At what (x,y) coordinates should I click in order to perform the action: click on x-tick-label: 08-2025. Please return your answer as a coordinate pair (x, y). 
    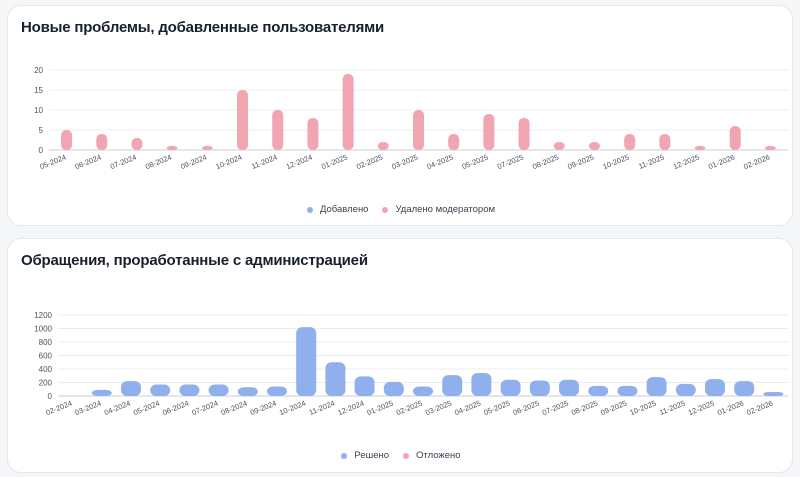
    Looking at the image, I should click on (584, 408).